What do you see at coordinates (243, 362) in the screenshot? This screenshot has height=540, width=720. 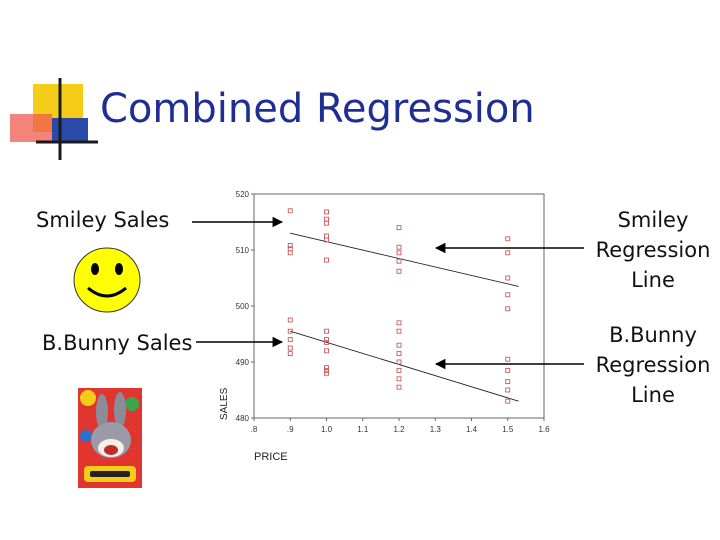 I see `y-tick-label: 490` at bounding box center [243, 362].